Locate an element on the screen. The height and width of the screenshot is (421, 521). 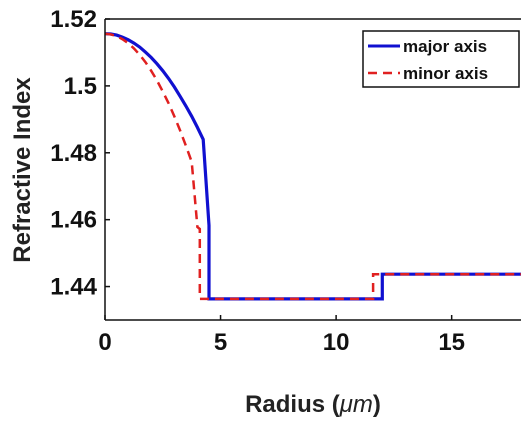
x-axis-label: Radius (μm) is located at coordinates (313, 404).